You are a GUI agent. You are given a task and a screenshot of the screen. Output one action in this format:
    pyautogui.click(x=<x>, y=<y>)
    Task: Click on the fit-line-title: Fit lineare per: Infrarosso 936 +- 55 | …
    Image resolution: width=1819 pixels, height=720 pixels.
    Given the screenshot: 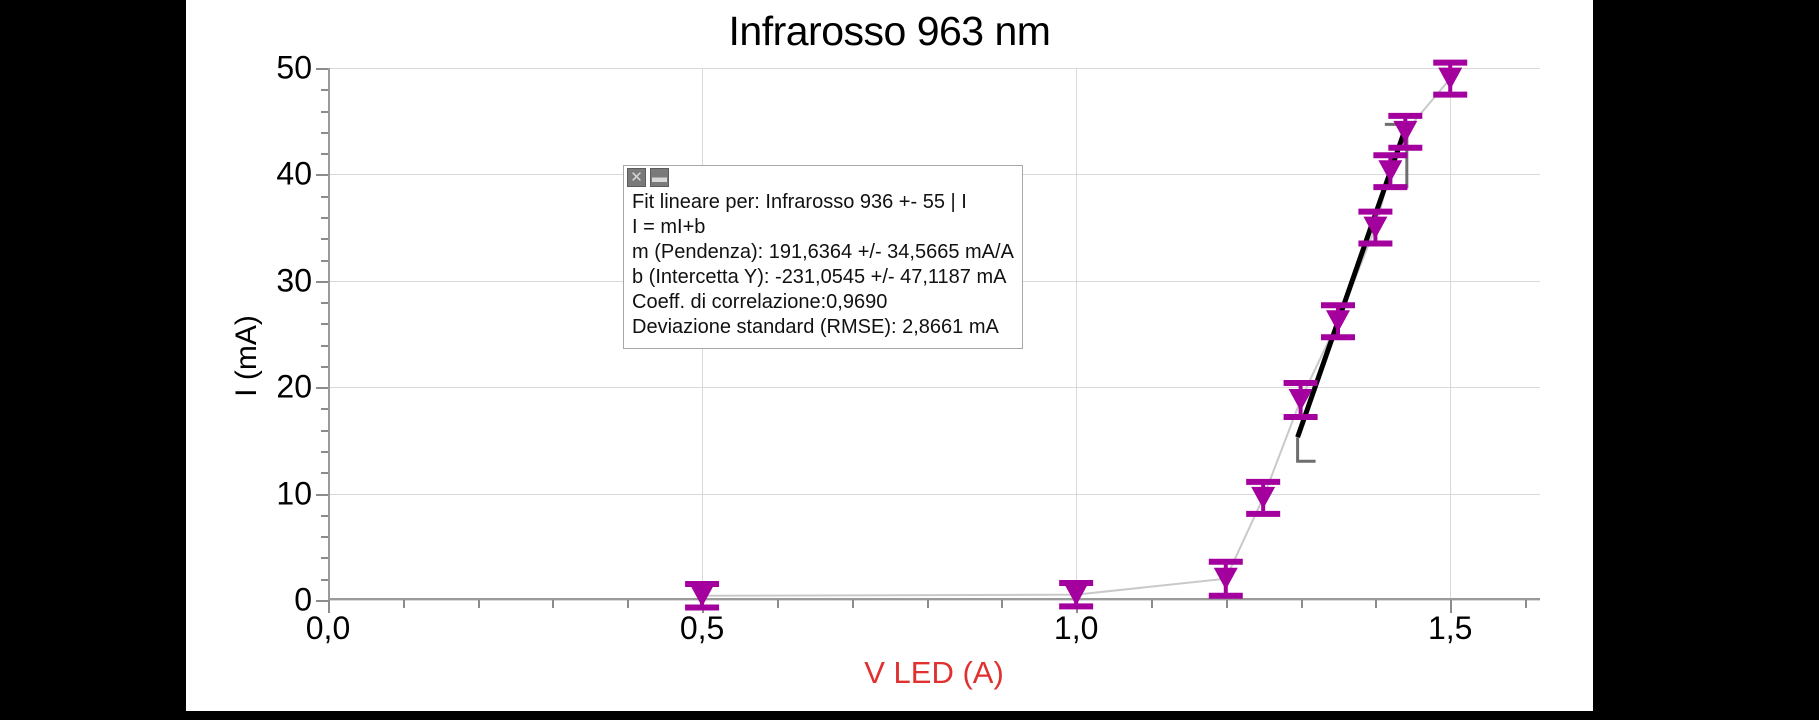 What is the action you would take?
    pyautogui.click(x=799, y=202)
    